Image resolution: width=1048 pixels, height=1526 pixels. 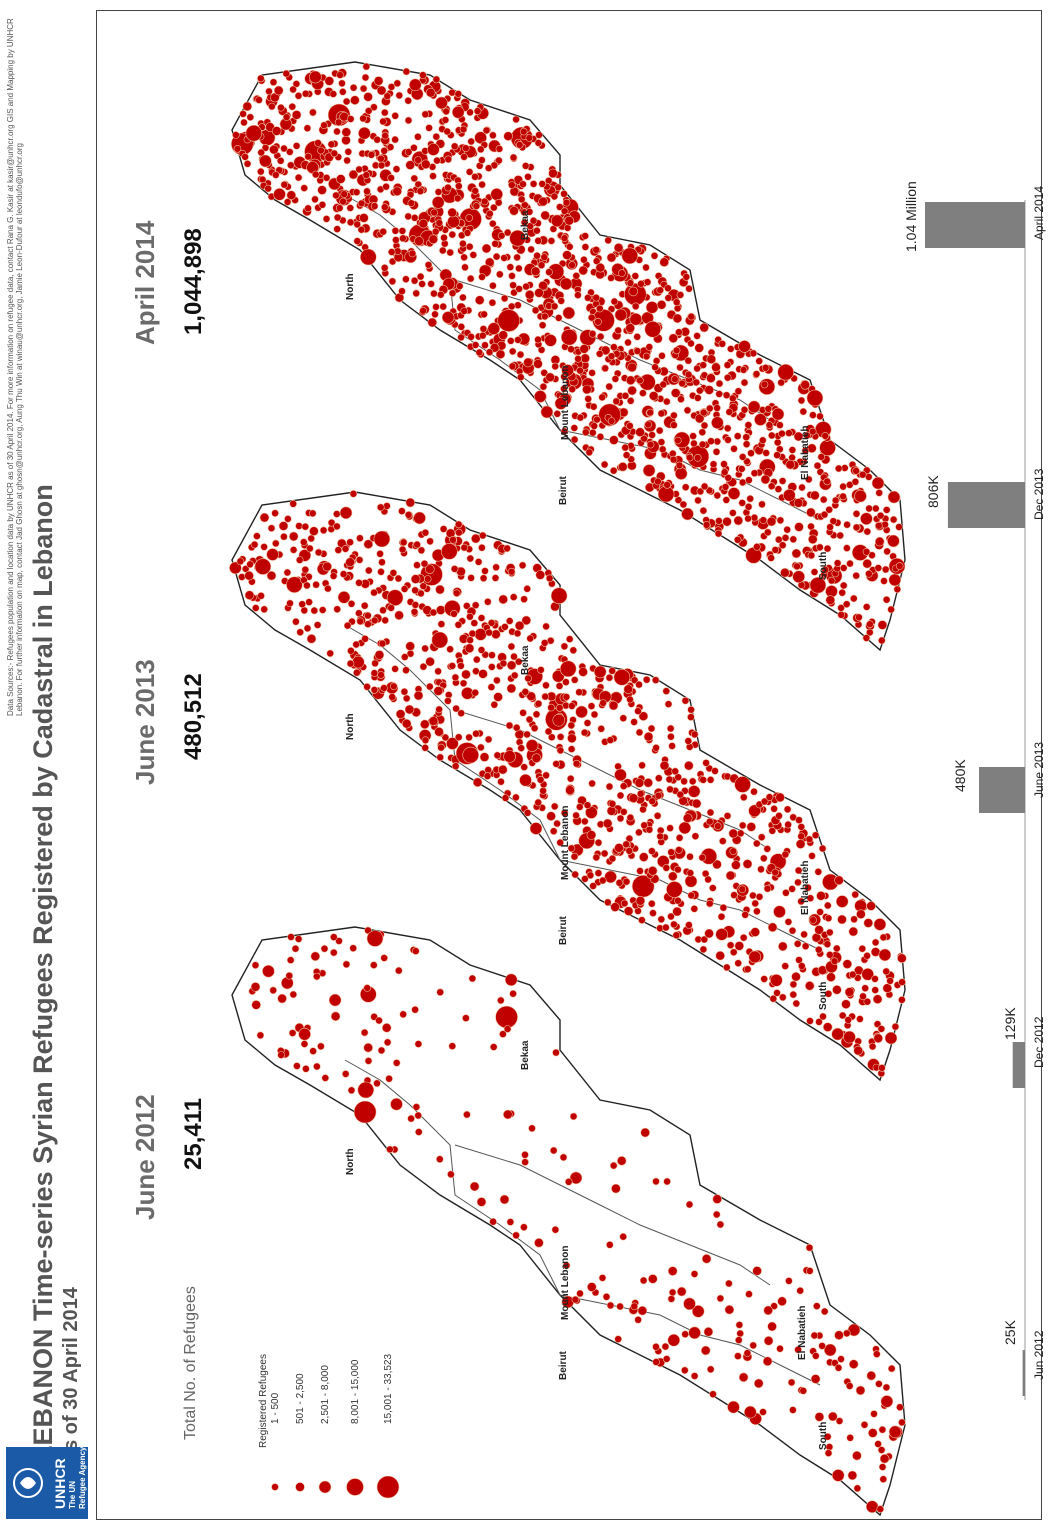 I want to click on bar-category-label: Dec 2013, so click(x=1039, y=494).